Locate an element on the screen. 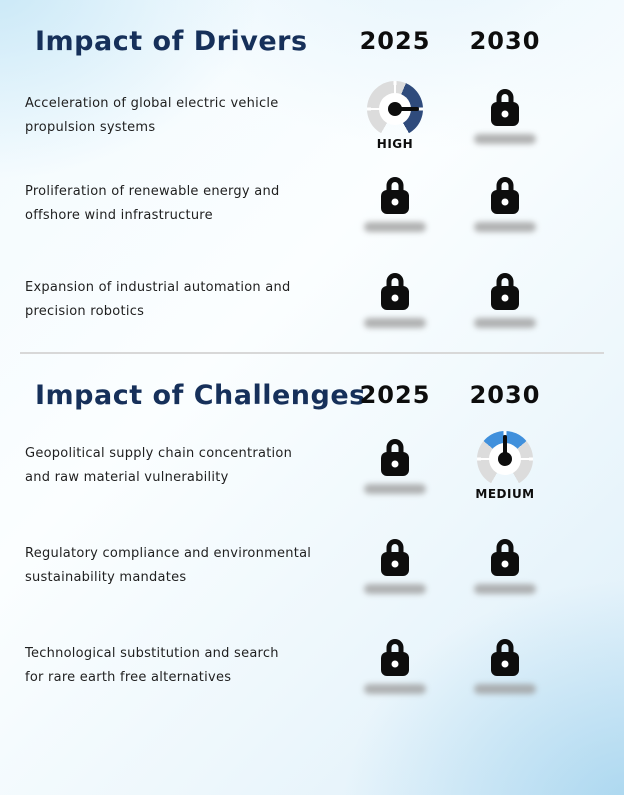 This screenshot has height=795, width=624. driver-2-impact-2030-locked is located at coordinates (505, 204).